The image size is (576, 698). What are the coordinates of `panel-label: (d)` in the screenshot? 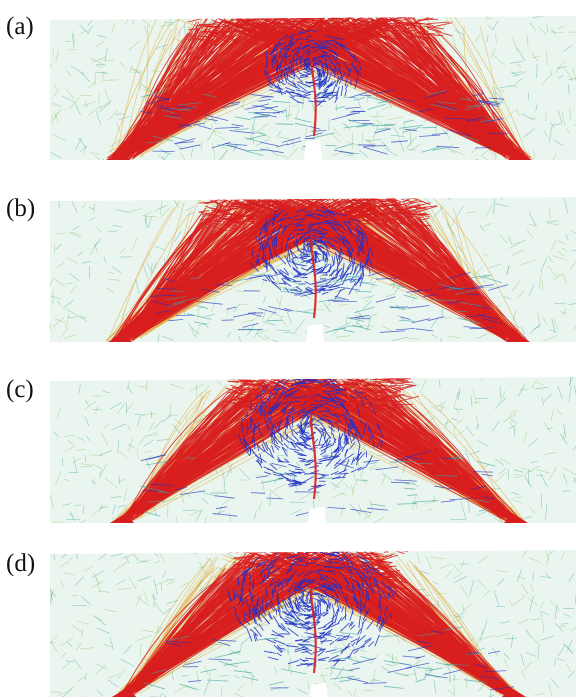 It's located at (21, 563).